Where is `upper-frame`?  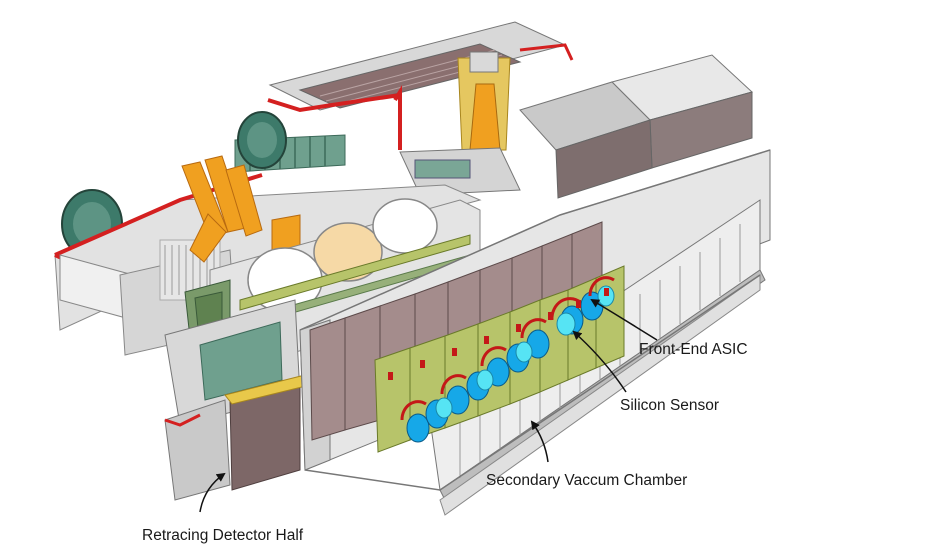 upper-frame is located at coordinates (420, 85).